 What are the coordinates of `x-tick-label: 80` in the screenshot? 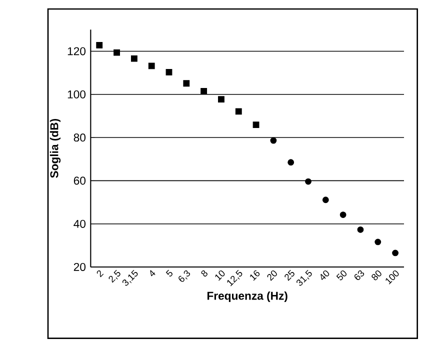 It's located at (377, 275).